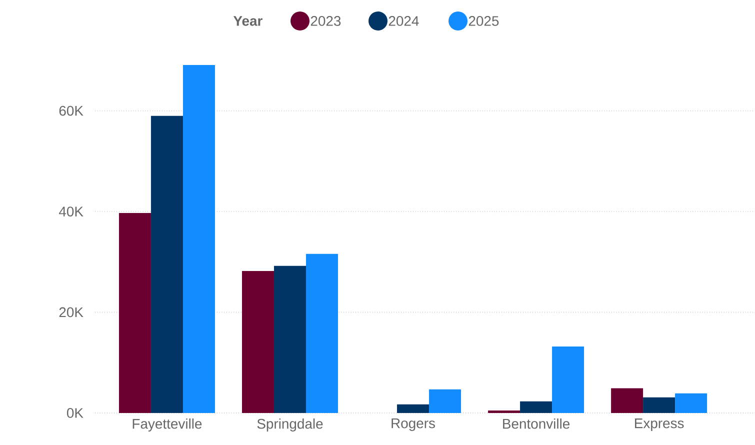 The image size is (755, 445). I want to click on x-tick-label: Fayetteville, so click(167, 425).